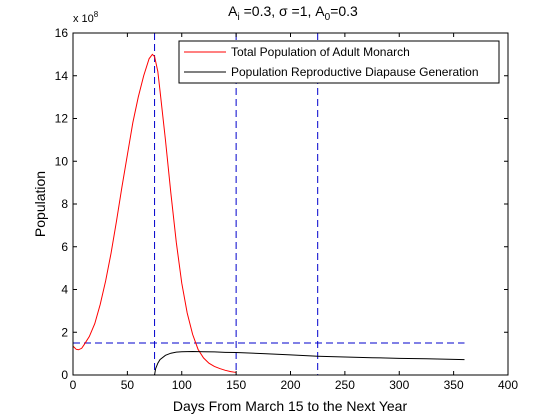  Describe the element at coordinates (86, 17) in the screenshot. I see `y-exponent-label: x 108` at that location.